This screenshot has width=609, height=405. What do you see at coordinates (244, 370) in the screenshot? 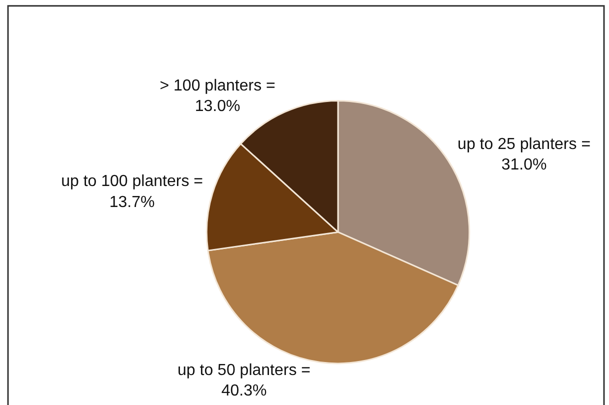
I see `slice-label: up to 50 planters =` at bounding box center [244, 370].